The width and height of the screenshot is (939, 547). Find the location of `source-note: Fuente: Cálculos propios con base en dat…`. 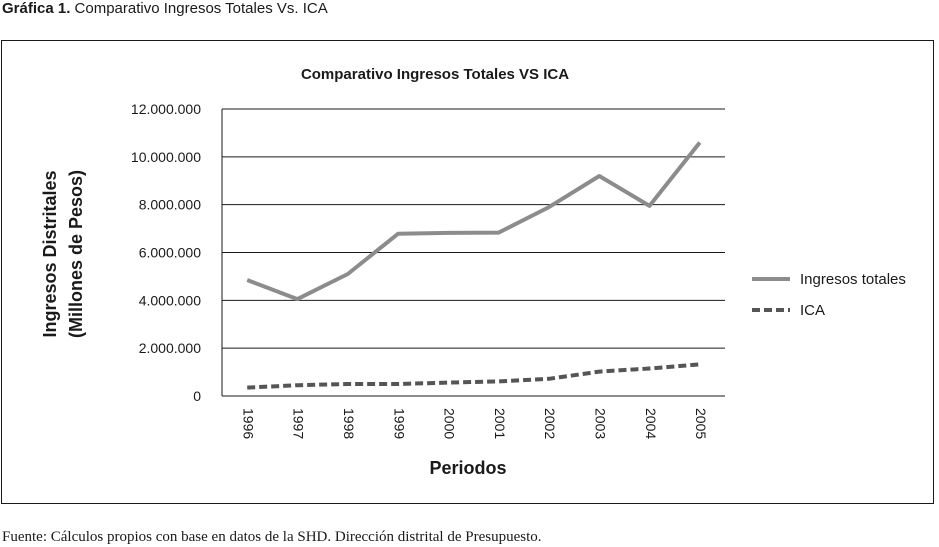

source-note: Fuente: Cálculos propios con base en dat… is located at coordinates (271, 537).